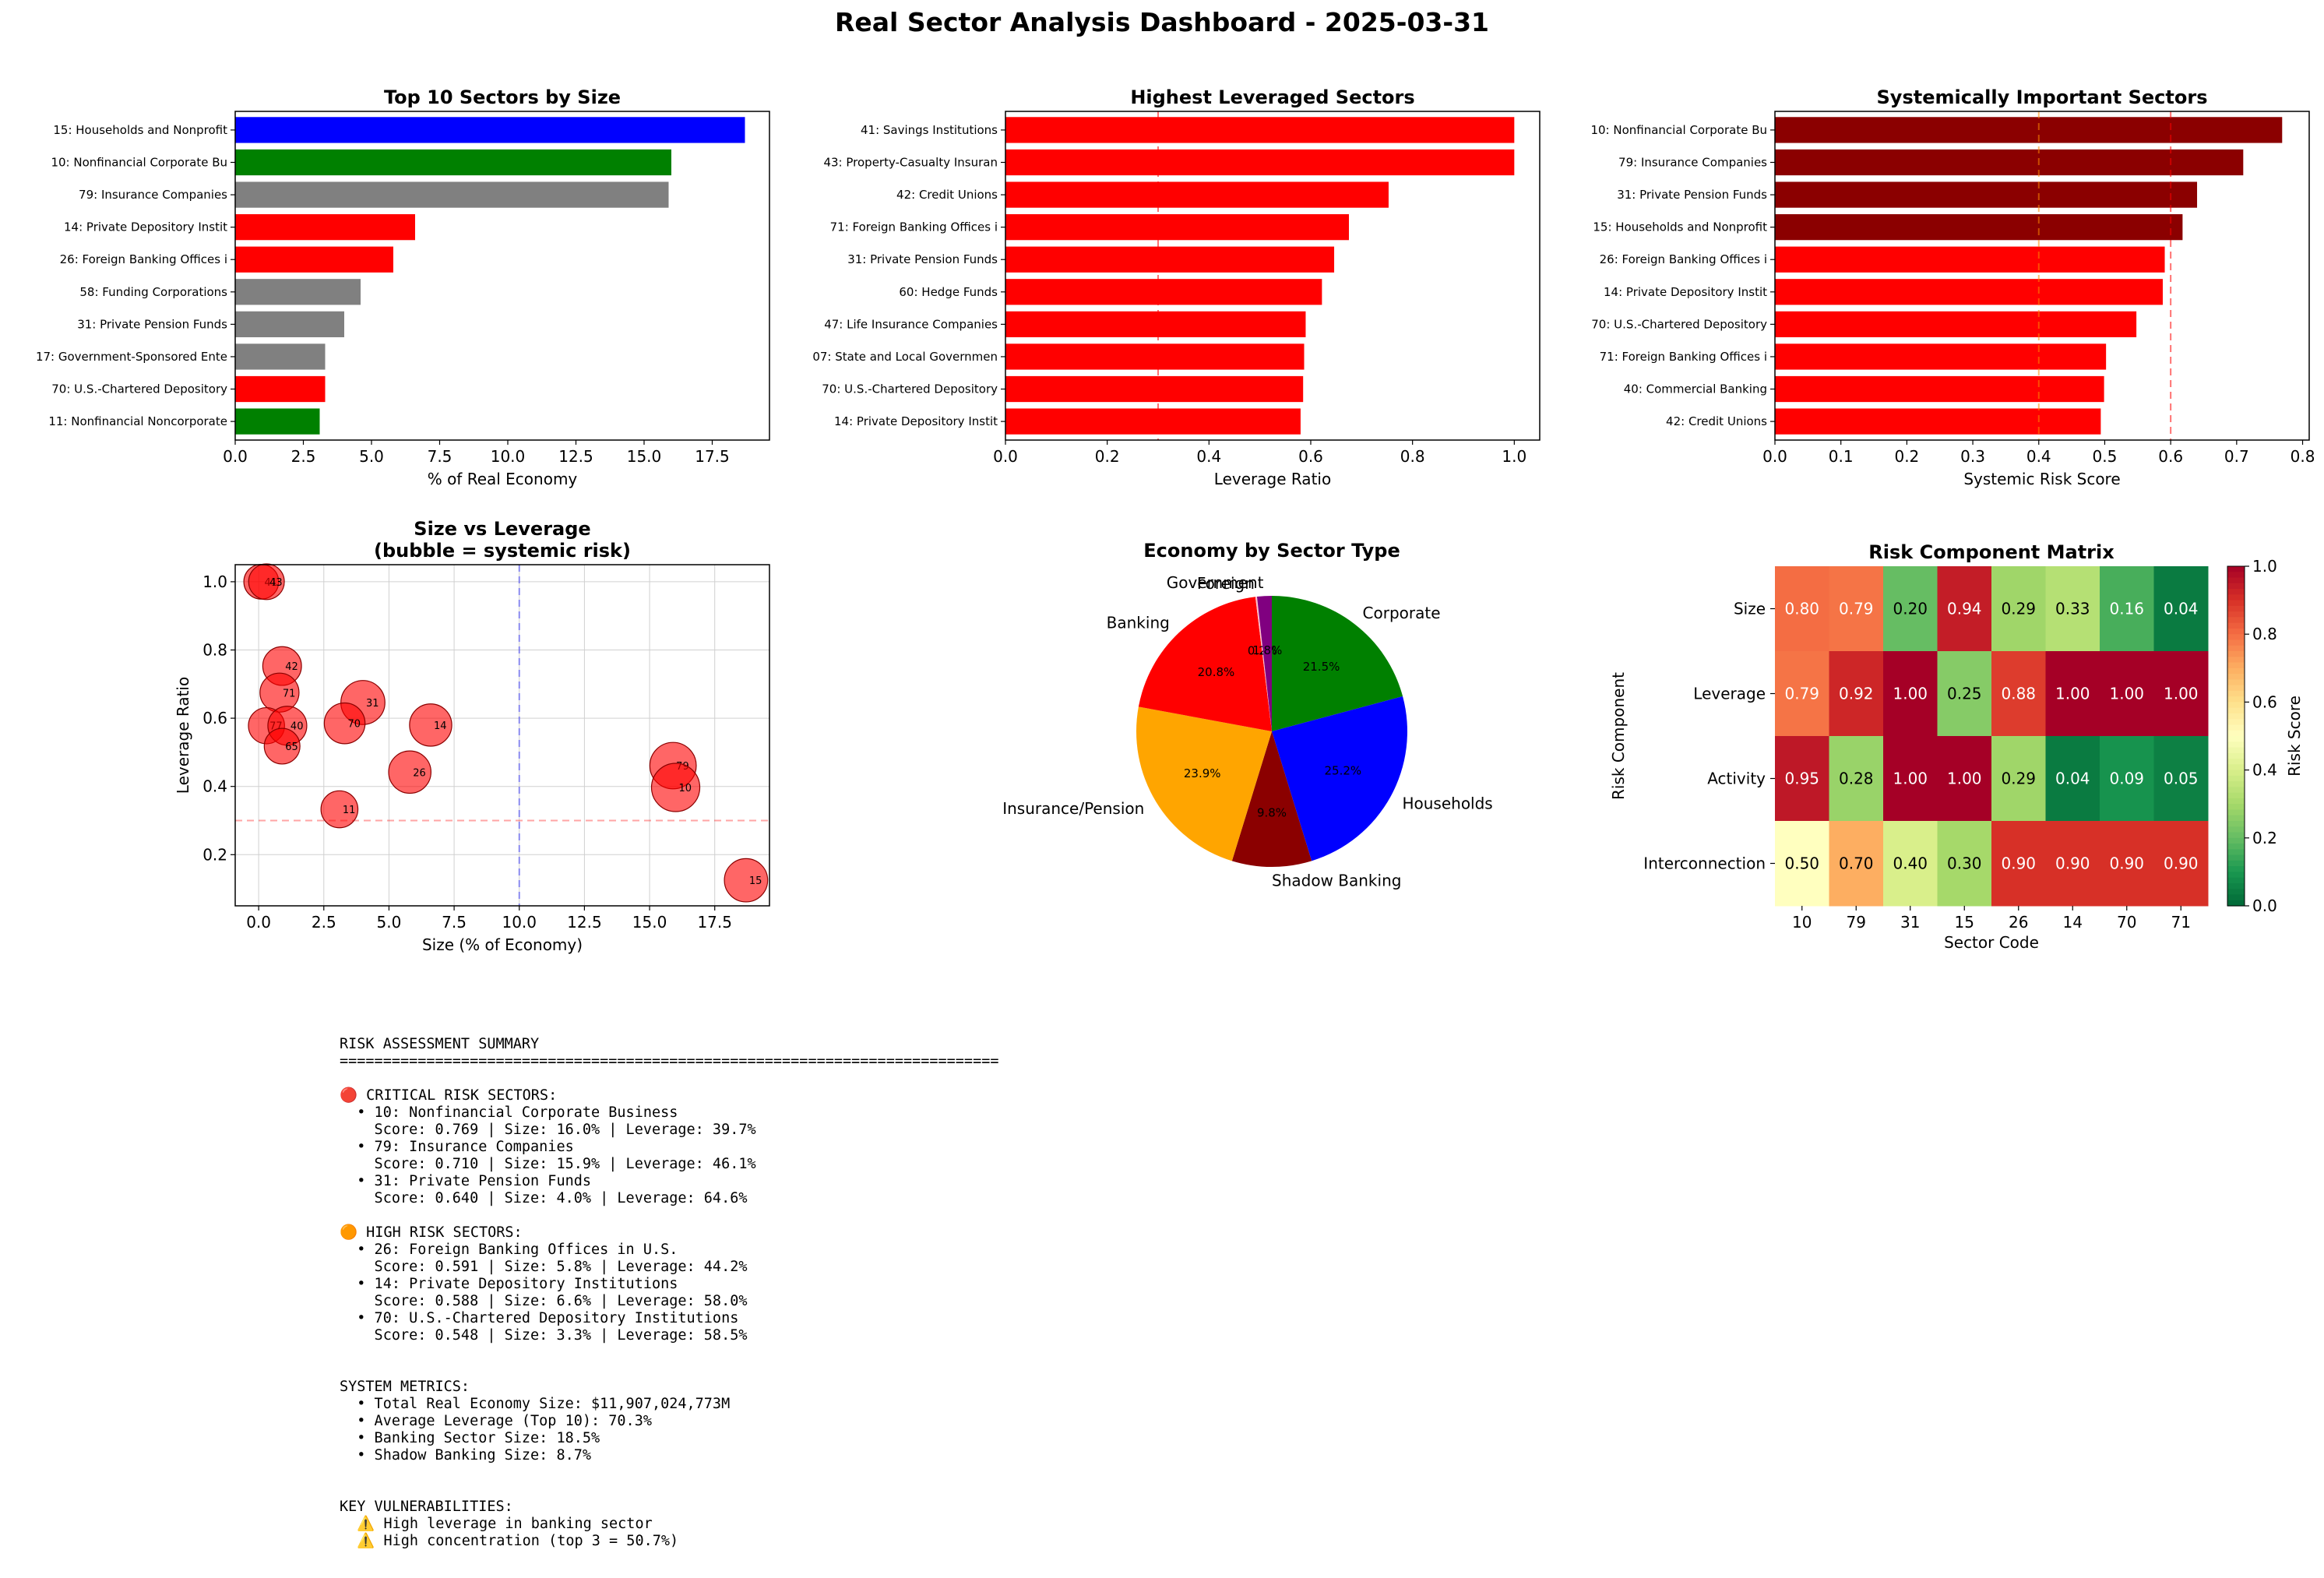 Image resolution: width=2324 pixels, height=1578 pixels. What do you see at coordinates (214, 854) in the screenshot?
I see `y-tick-label: 0.2` at bounding box center [214, 854].